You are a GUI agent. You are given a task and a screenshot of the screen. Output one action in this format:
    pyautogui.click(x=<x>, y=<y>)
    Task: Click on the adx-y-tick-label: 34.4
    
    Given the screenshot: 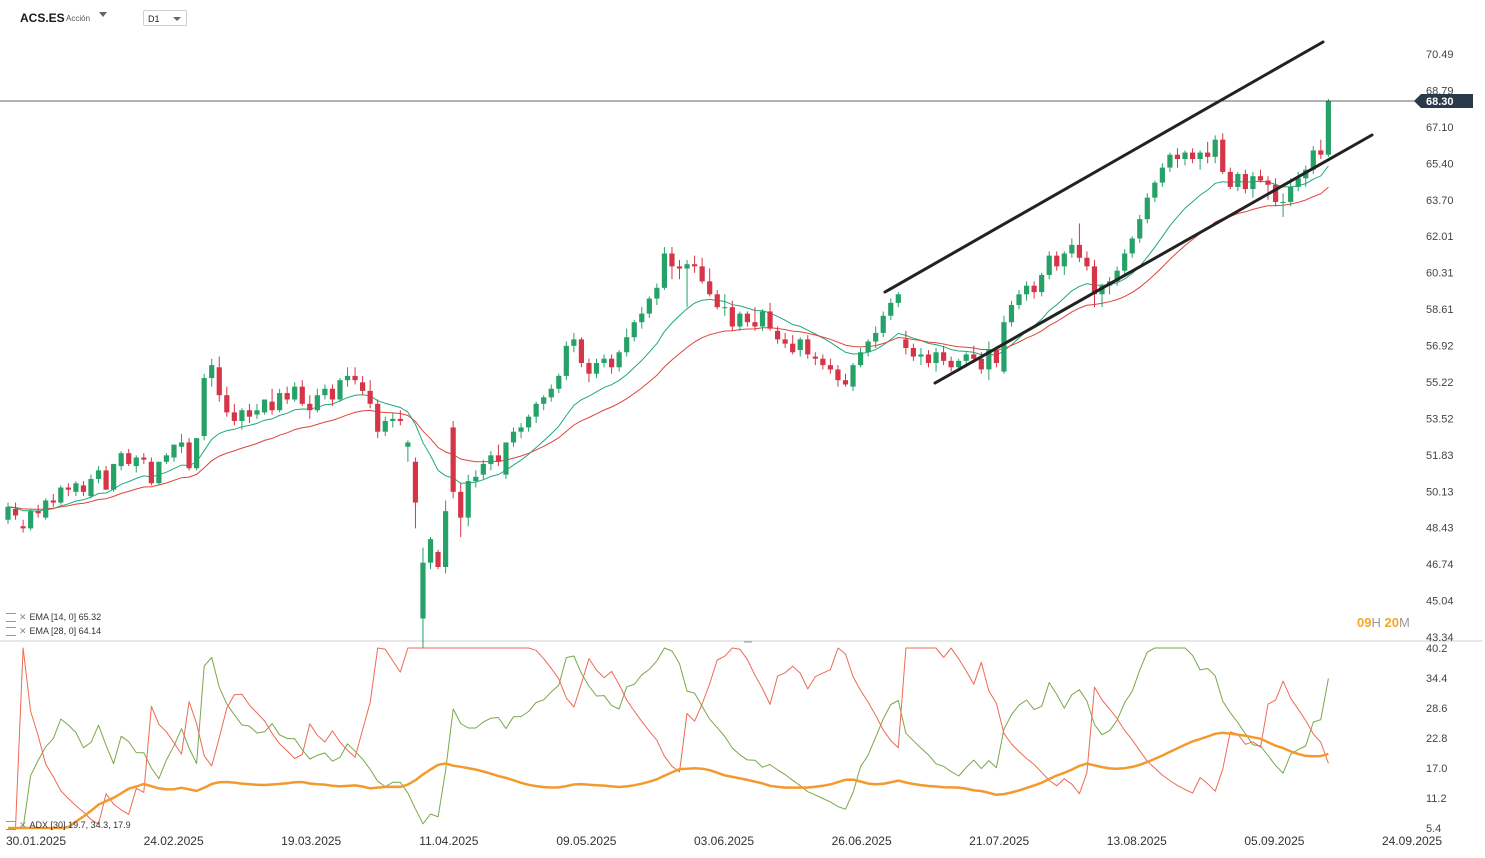 What is the action you would take?
    pyautogui.click(x=1436, y=679)
    